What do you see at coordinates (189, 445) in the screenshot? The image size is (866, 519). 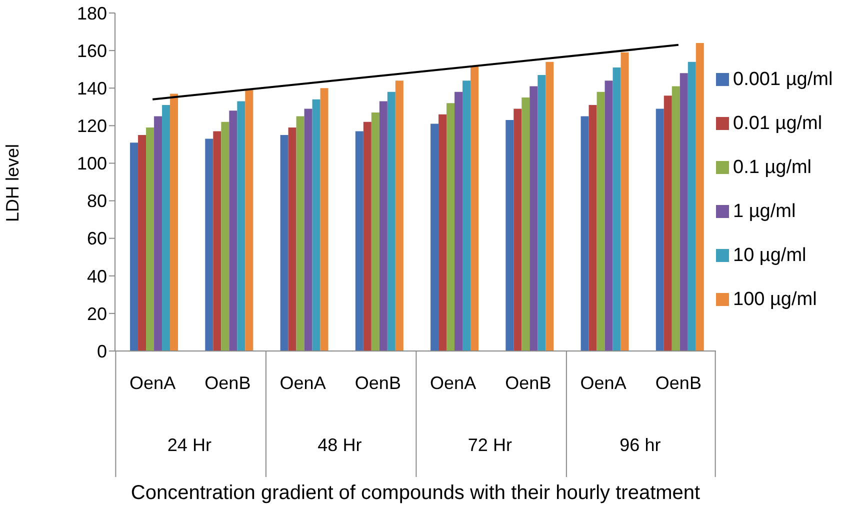 I see `text: 24 Hr` at bounding box center [189, 445].